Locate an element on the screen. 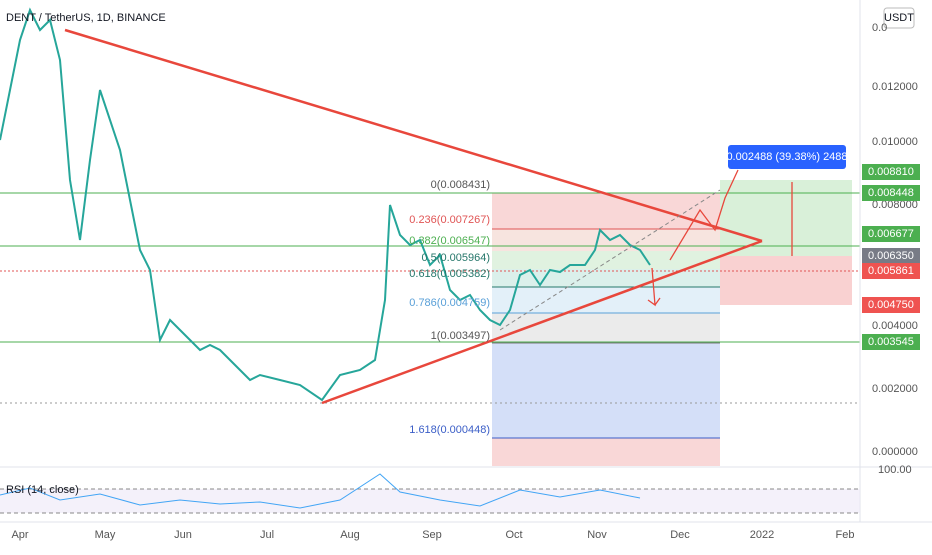 This screenshot has height=555, width=932. time-label: Apr is located at coordinates (19, 535).